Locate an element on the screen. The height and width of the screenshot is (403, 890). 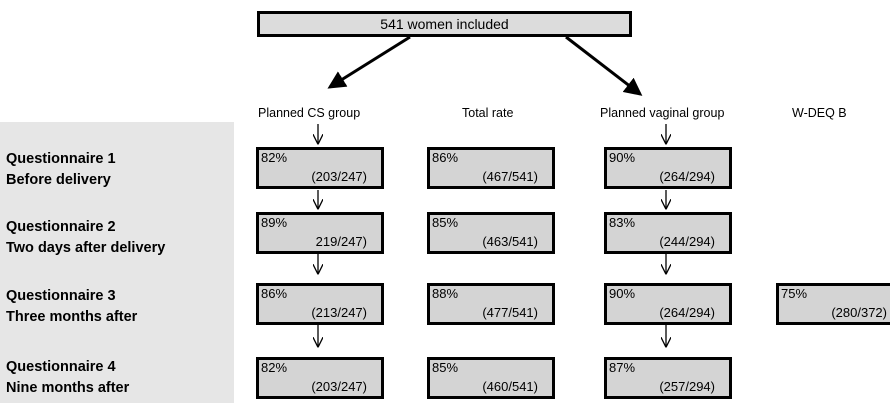
cell-vaginal-q3: 90% (264/294) is located at coordinates (668, 304).